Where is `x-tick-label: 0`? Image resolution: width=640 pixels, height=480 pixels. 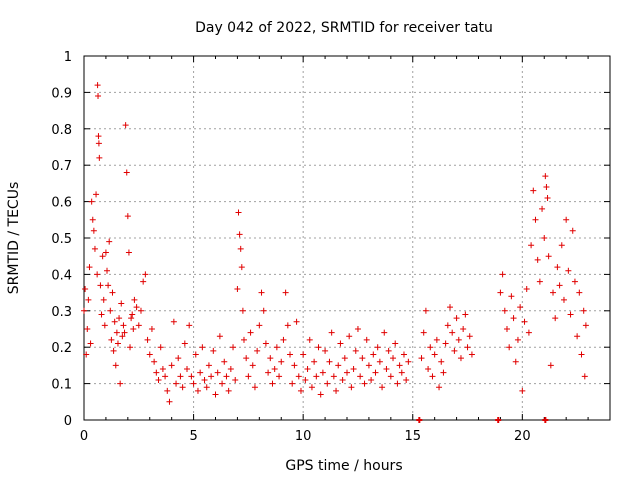
x-tick-label: 0 is located at coordinates (84, 436).